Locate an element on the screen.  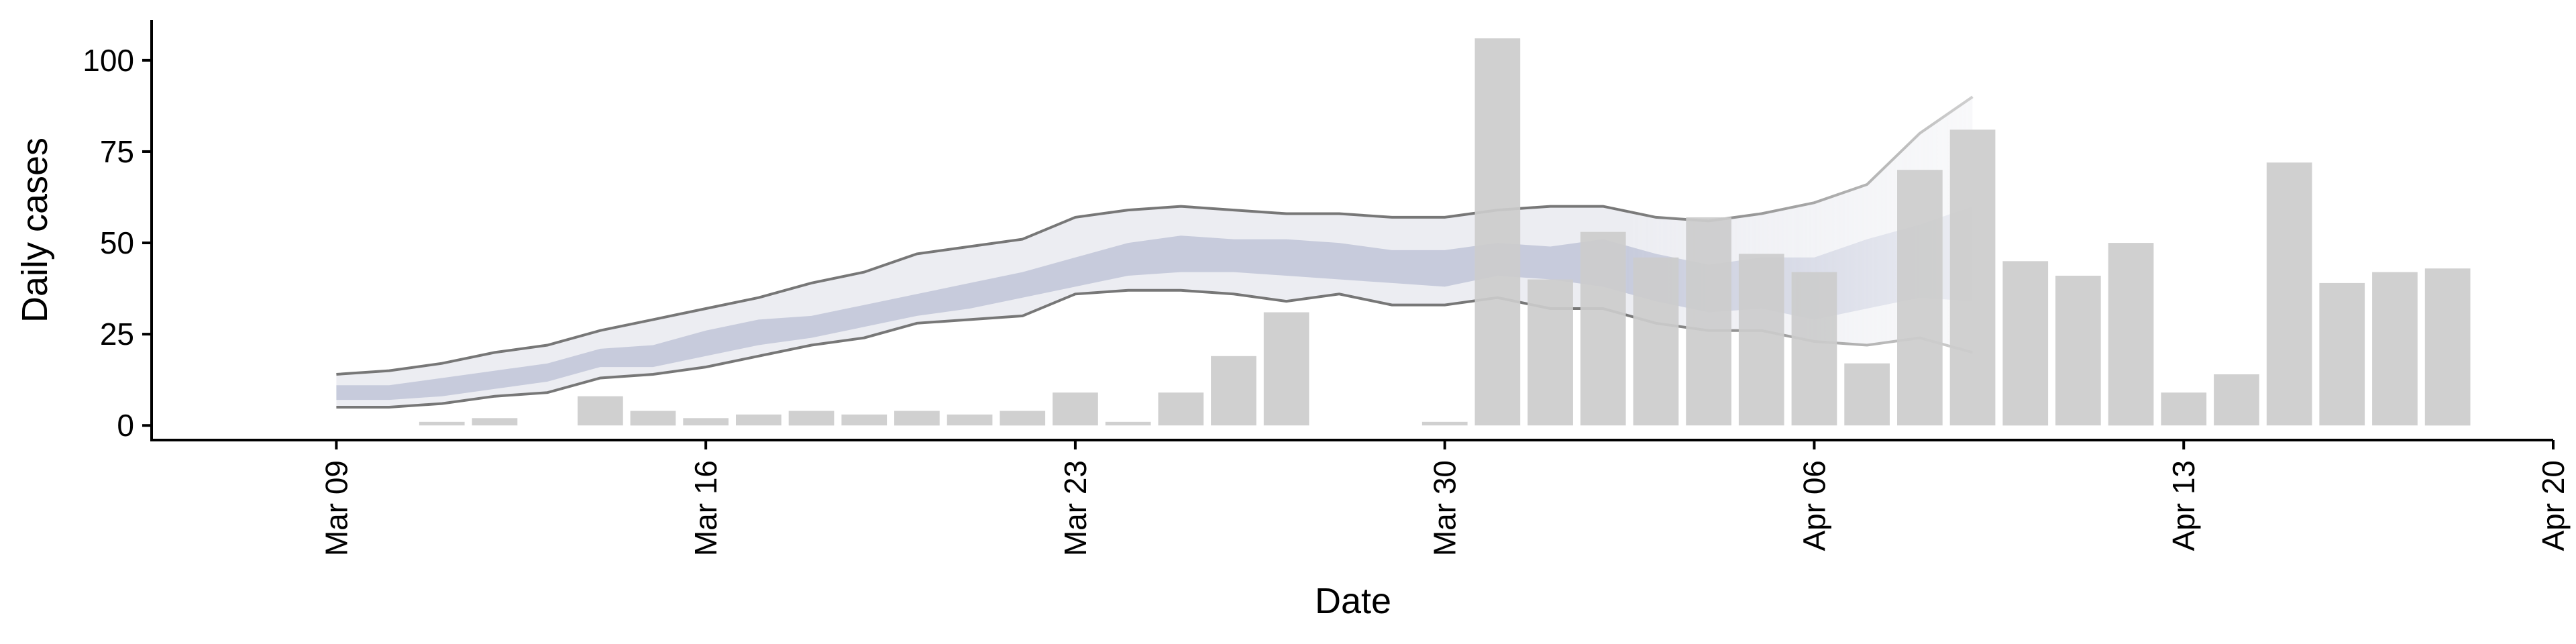
y-axis-title: Daily cases is located at coordinates (35, 230).